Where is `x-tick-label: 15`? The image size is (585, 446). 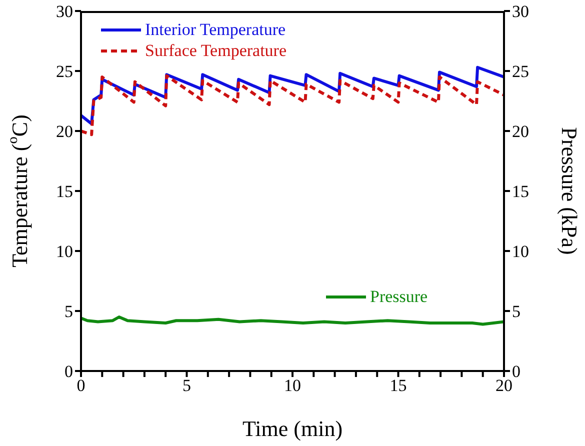
x-tick-label: 15 is located at coordinates (398, 386).